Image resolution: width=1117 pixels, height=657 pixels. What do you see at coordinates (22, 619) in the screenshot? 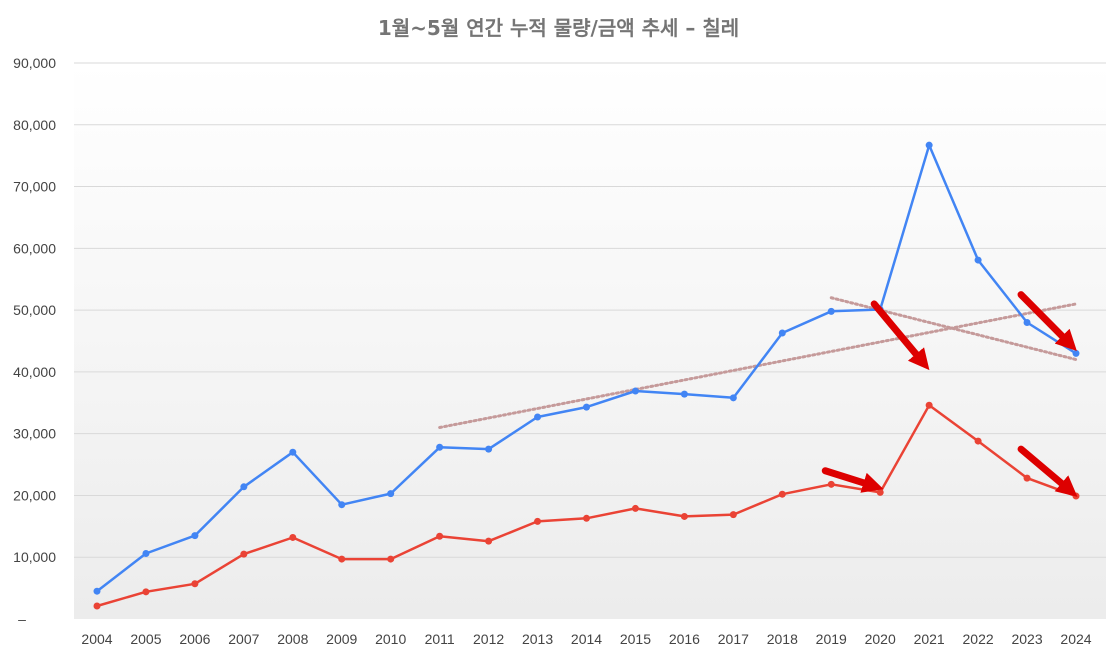
I see `y-tick-label: –` at bounding box center [22, 619].